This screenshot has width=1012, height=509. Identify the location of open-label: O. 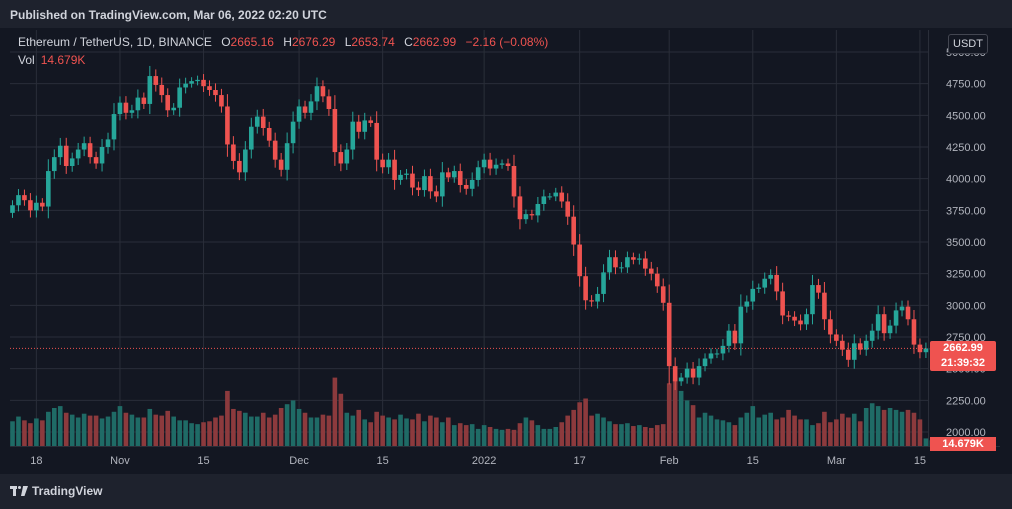
(226, 42).